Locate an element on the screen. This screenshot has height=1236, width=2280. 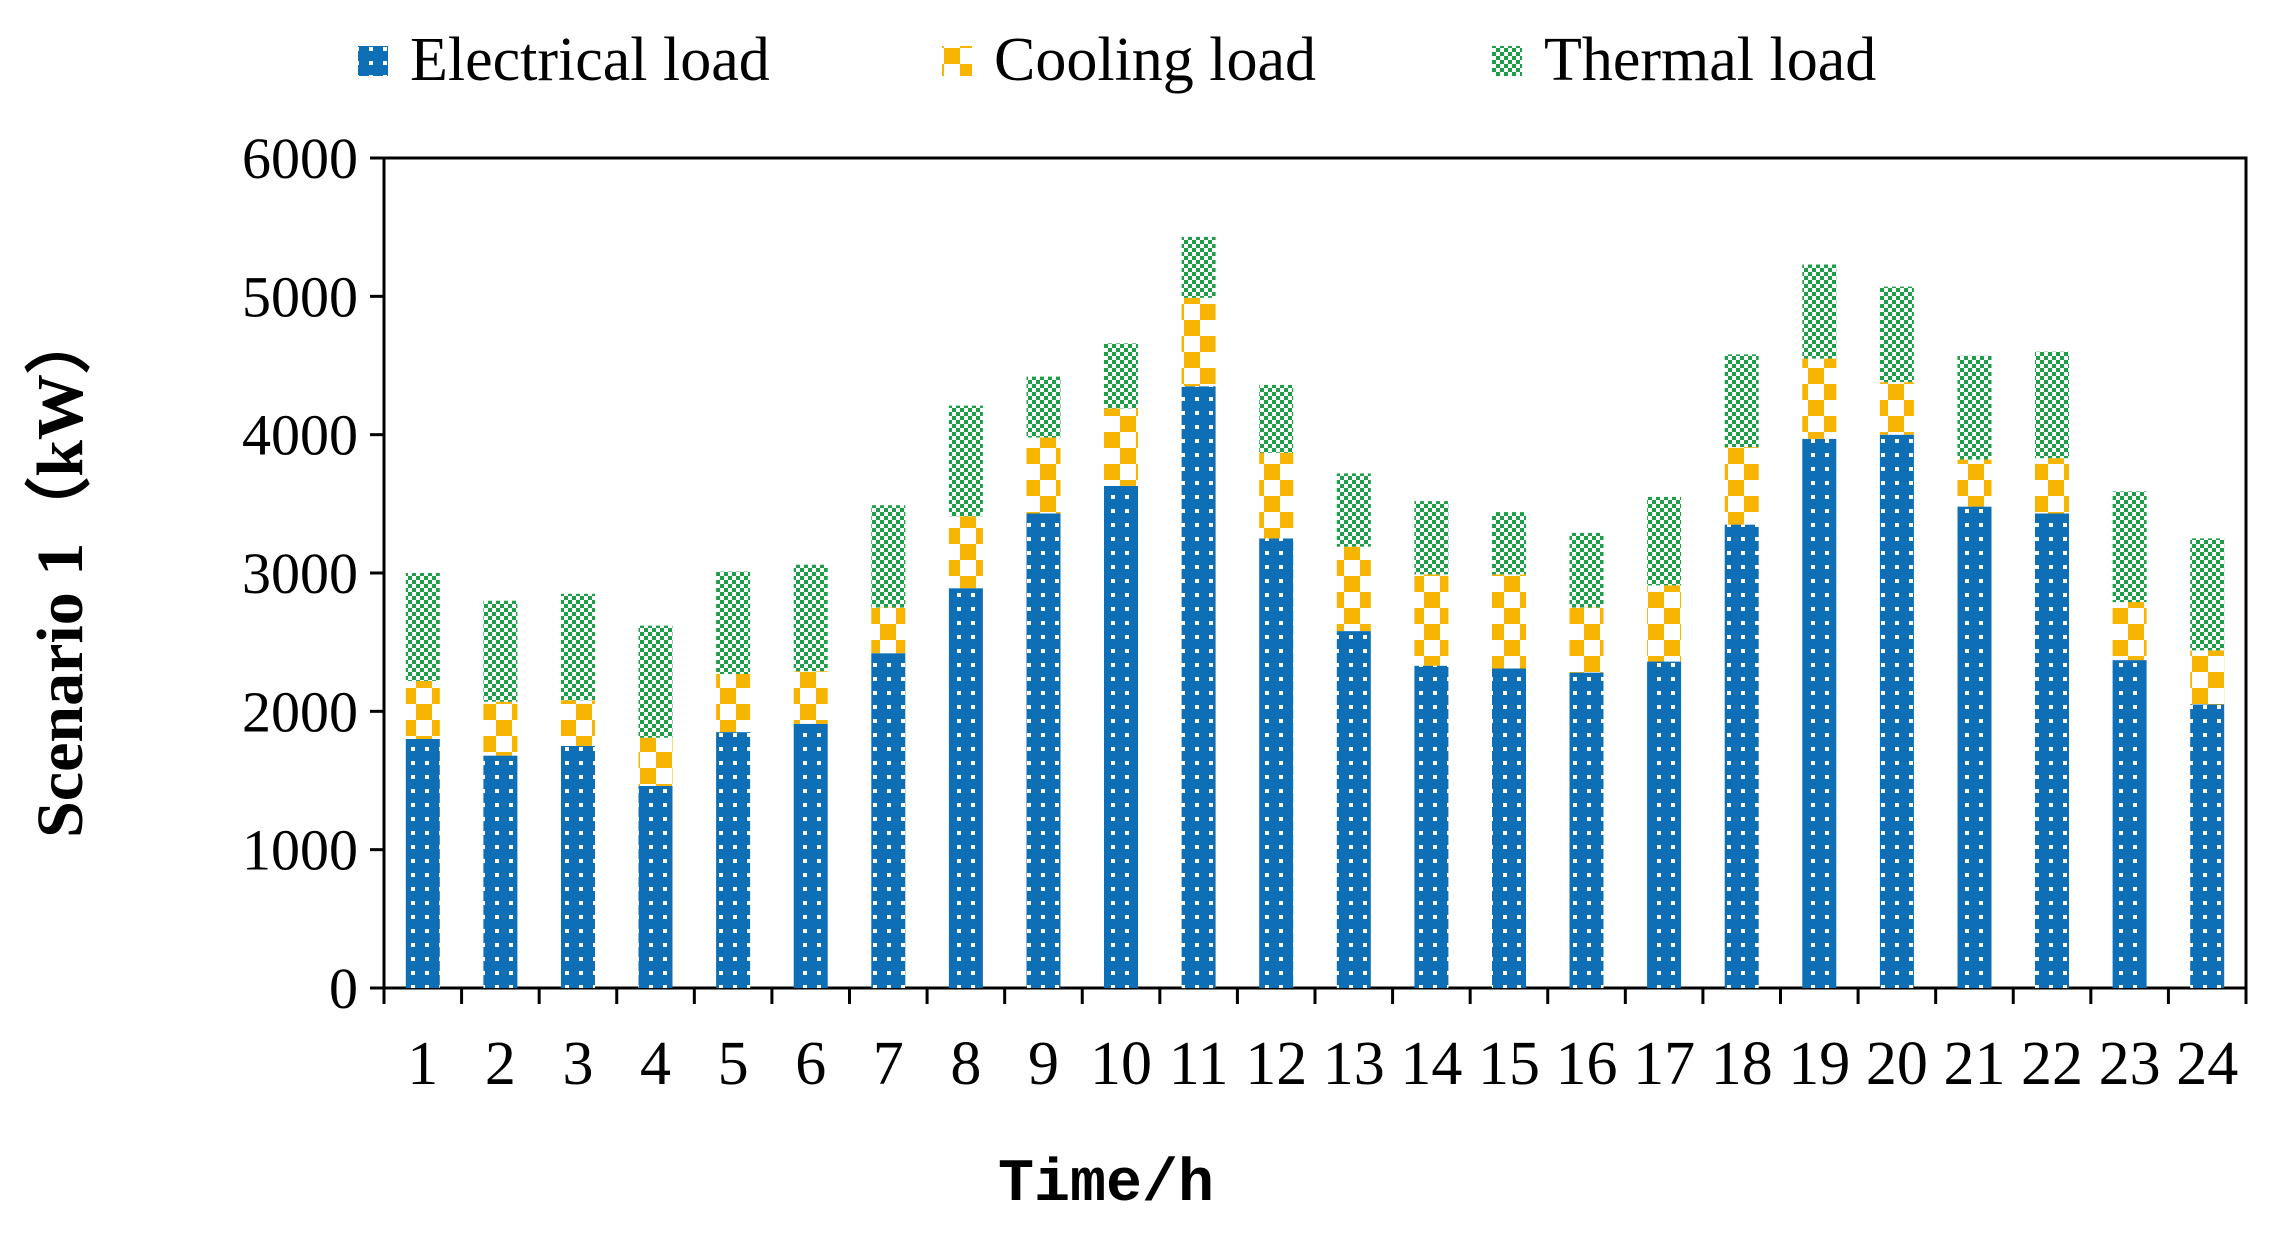
y-tick-label-5000: 5000 is located at coordinates (300, 296).